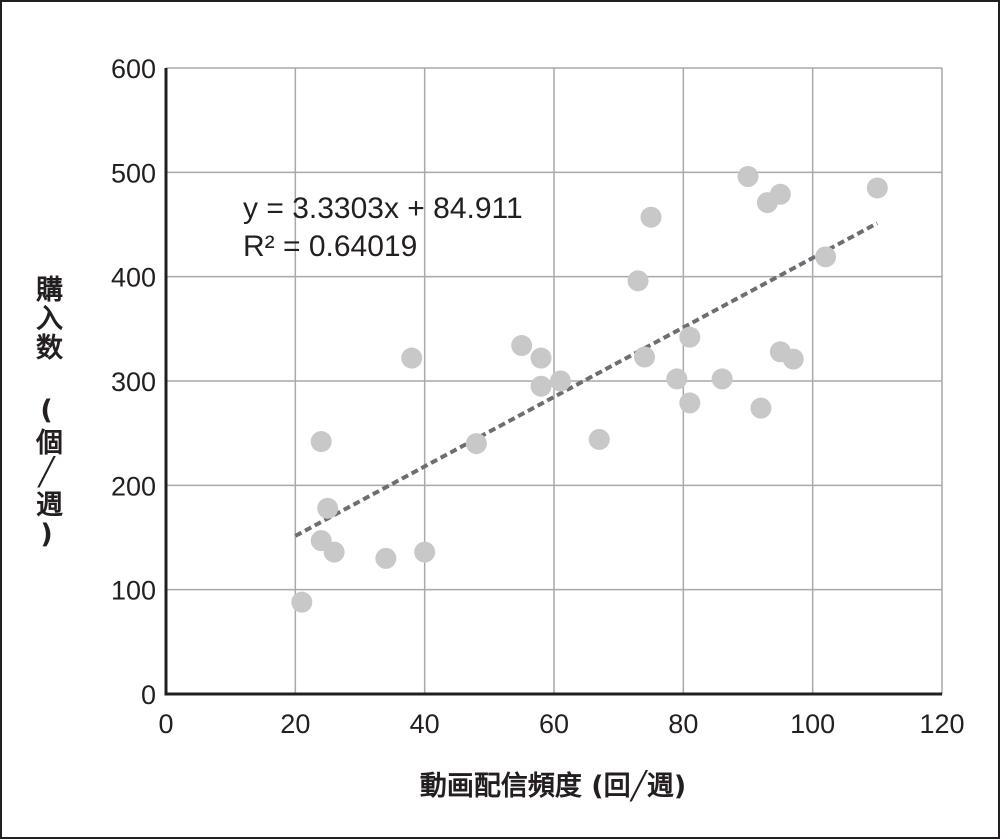  What do you see at coordinates (133, 69) in the screenshot?
I see `y-tick-label: 600` at bounding box center [133, 69].